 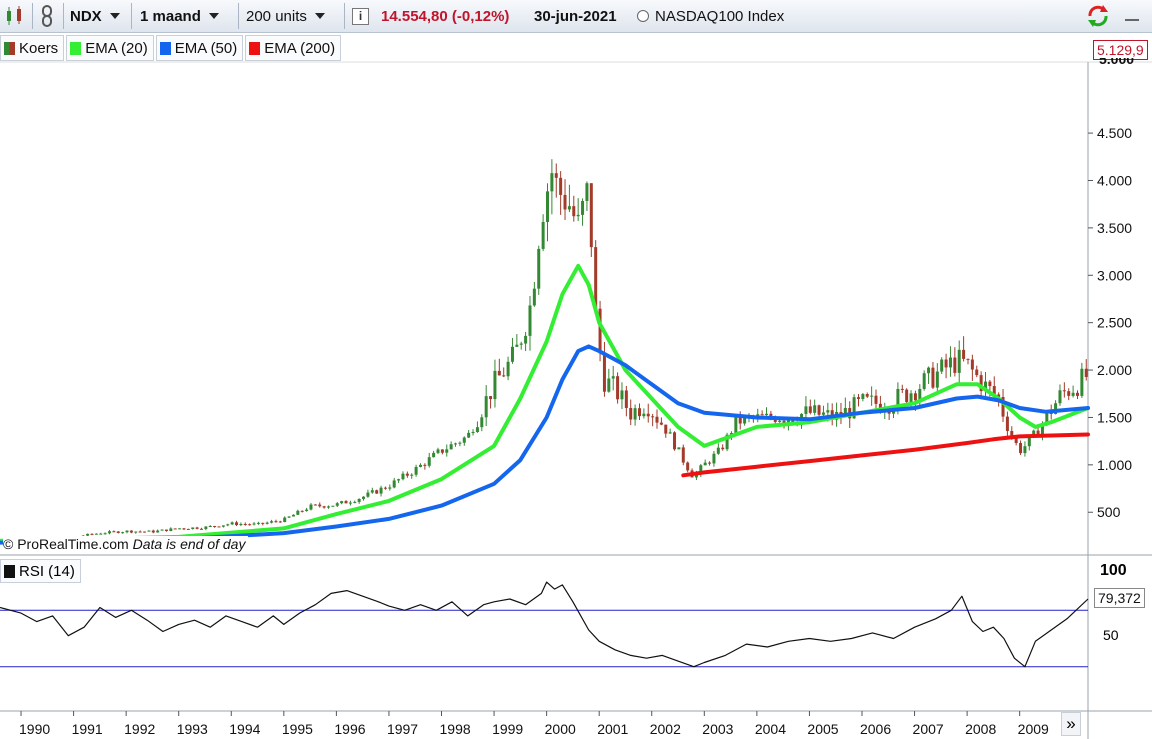 I want to click on rsi-legend-item: RSI (14), so click(x=40, y=571).